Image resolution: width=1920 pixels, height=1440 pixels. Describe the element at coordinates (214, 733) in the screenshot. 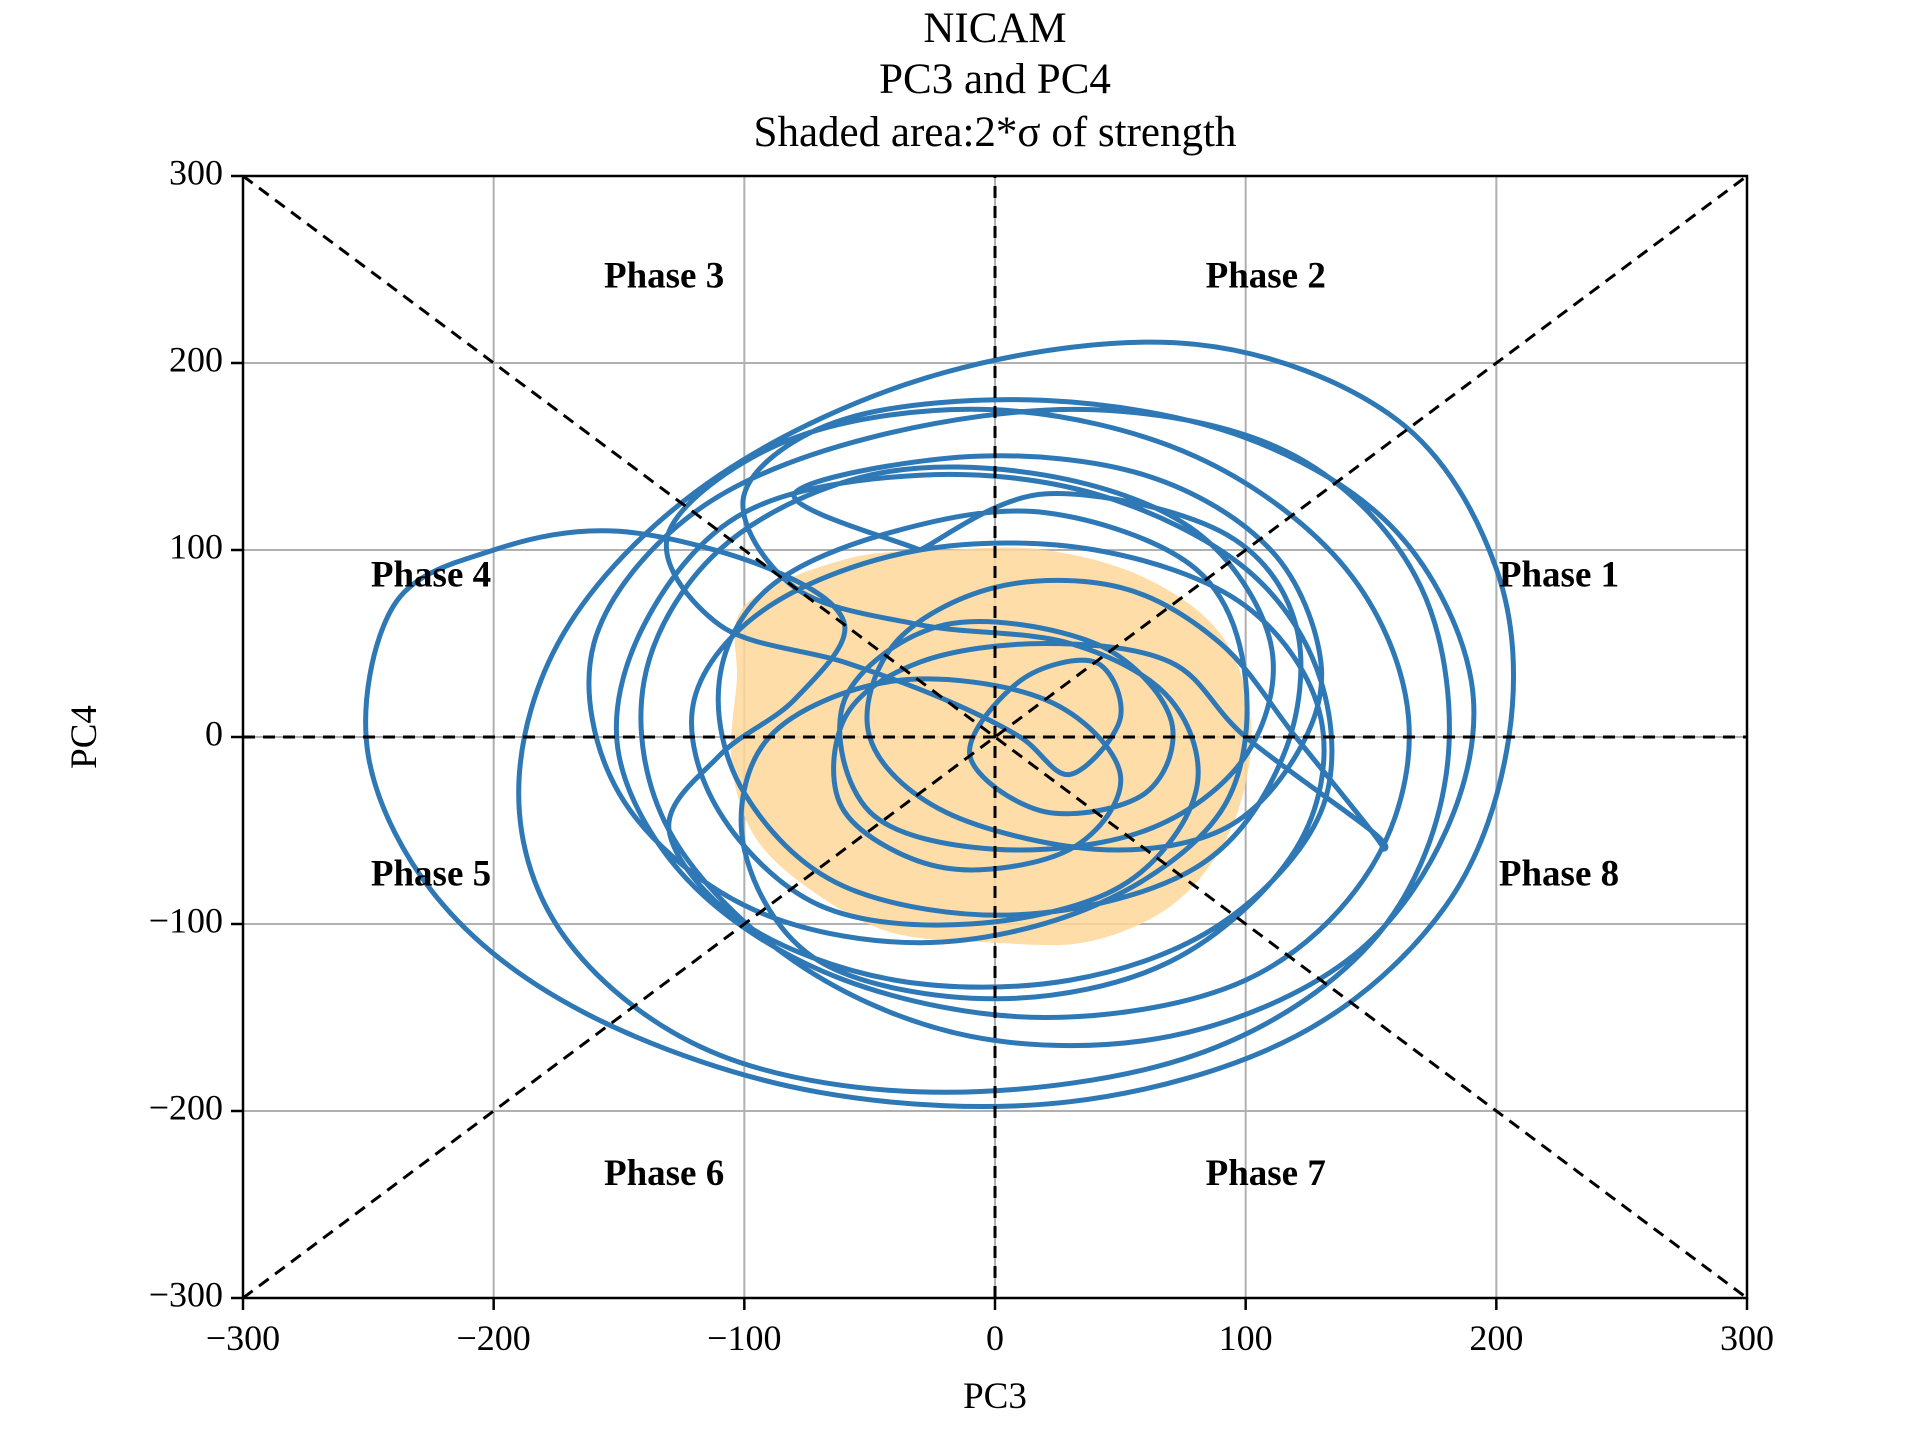

I see `y-tick-label: 0` at that location.